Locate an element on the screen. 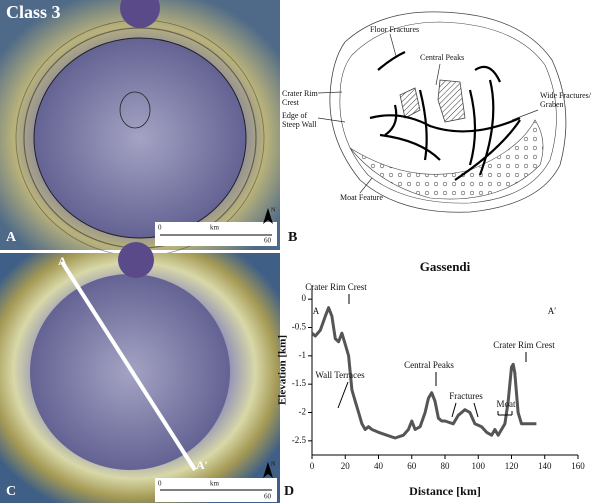 The height and width of the screenshot is (504, 600). annotation: Moat is located at coordinates (506, 404).